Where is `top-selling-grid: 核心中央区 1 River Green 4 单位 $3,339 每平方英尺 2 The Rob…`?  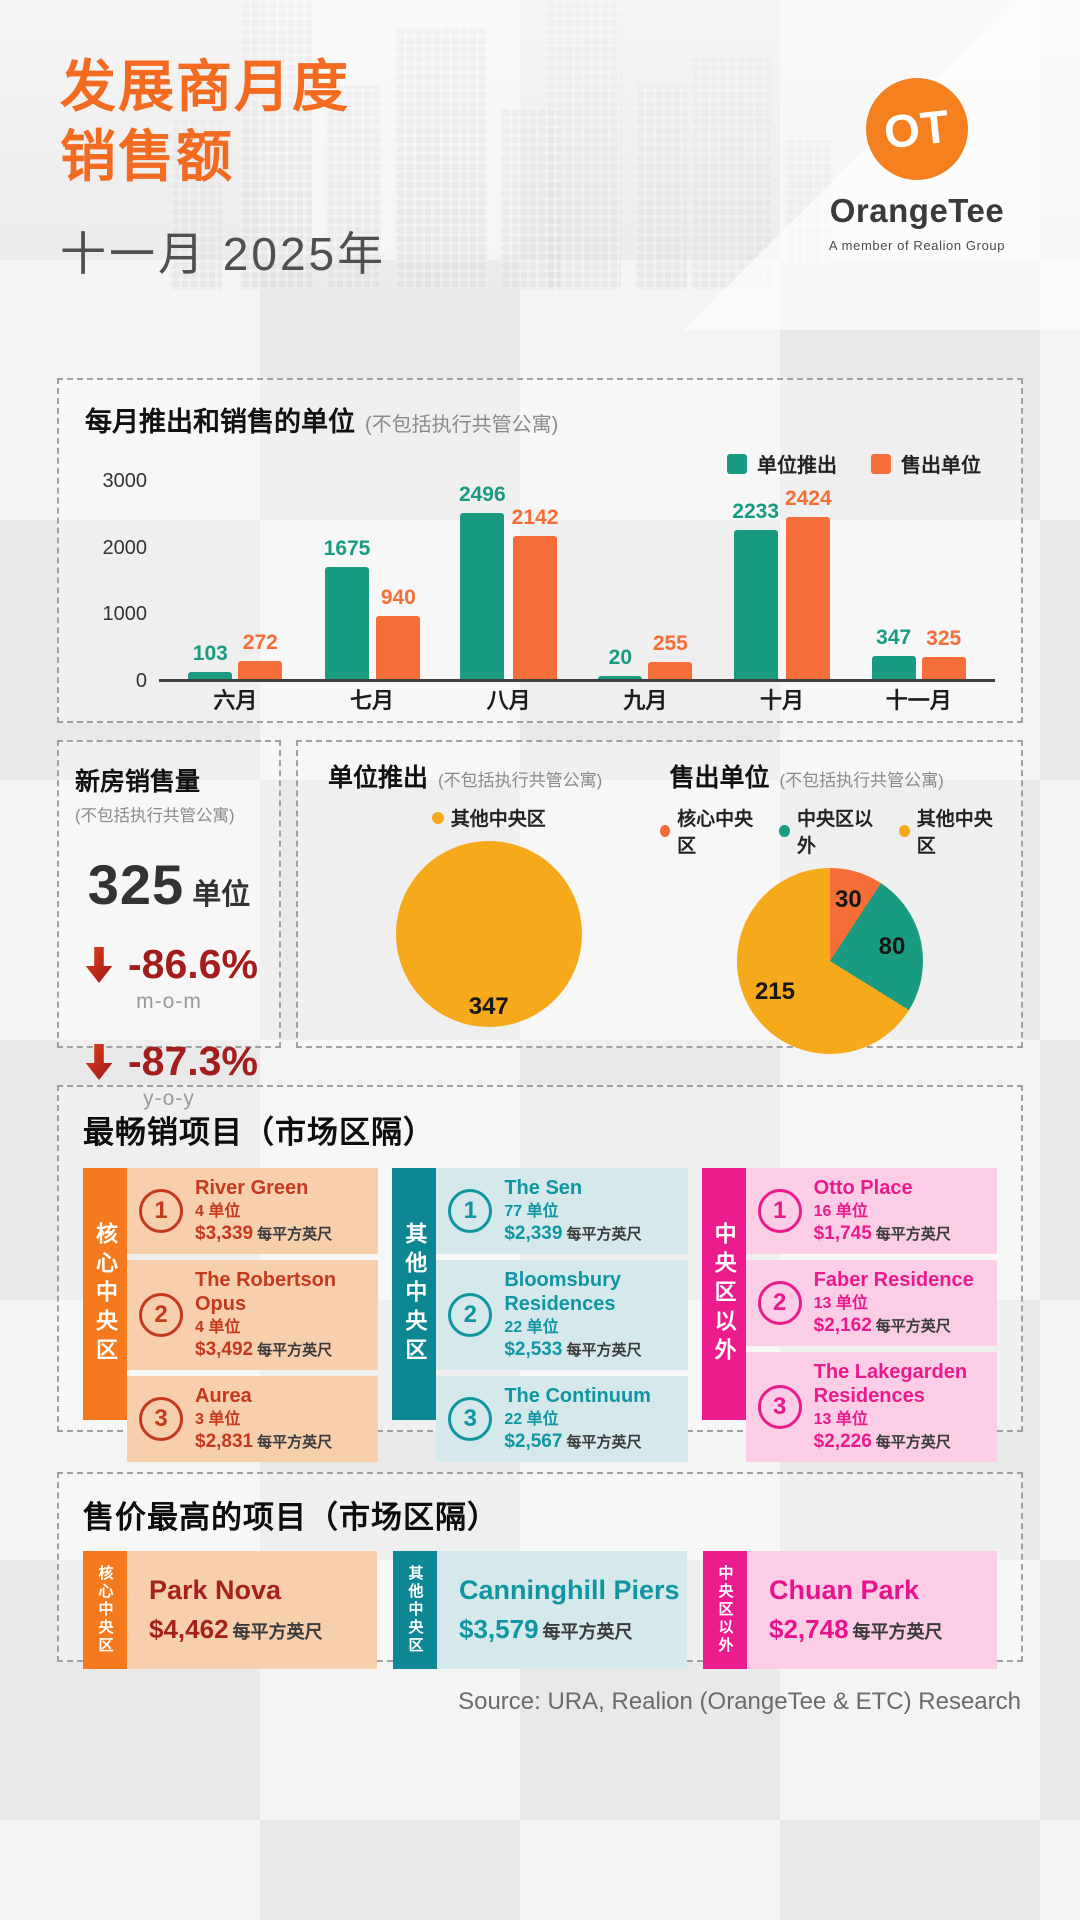
top-selling-grid: 核心中央区 1 River Green 4 单位 $3,339 每平方英尺 2 The Rob… is located at coordinates (540, 1315).